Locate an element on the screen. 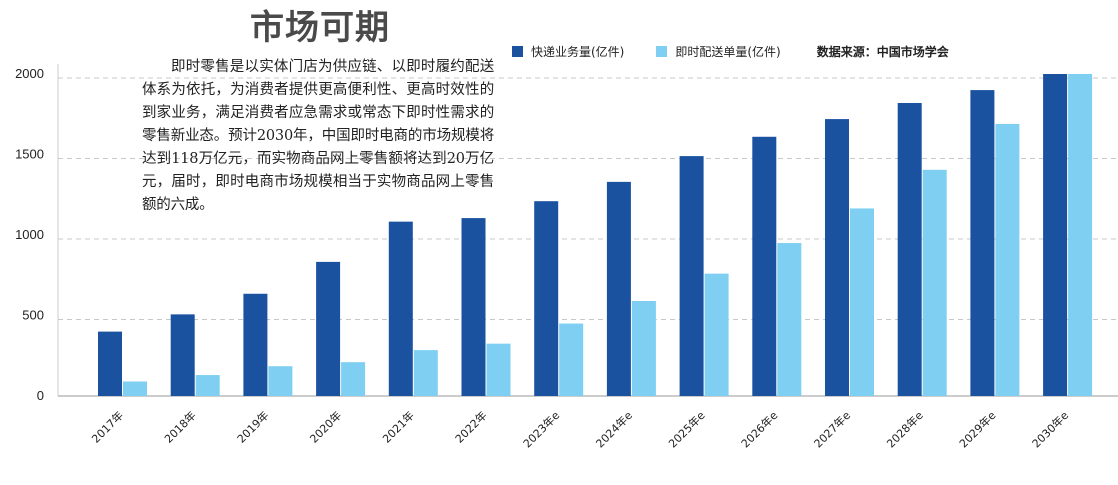 This screenshot has width=1118, height=485. legend: 快递业务量(亿件) 即时配送单量(亿件) 数据来源：中国市场学会 is located at coordinates (730, 51).